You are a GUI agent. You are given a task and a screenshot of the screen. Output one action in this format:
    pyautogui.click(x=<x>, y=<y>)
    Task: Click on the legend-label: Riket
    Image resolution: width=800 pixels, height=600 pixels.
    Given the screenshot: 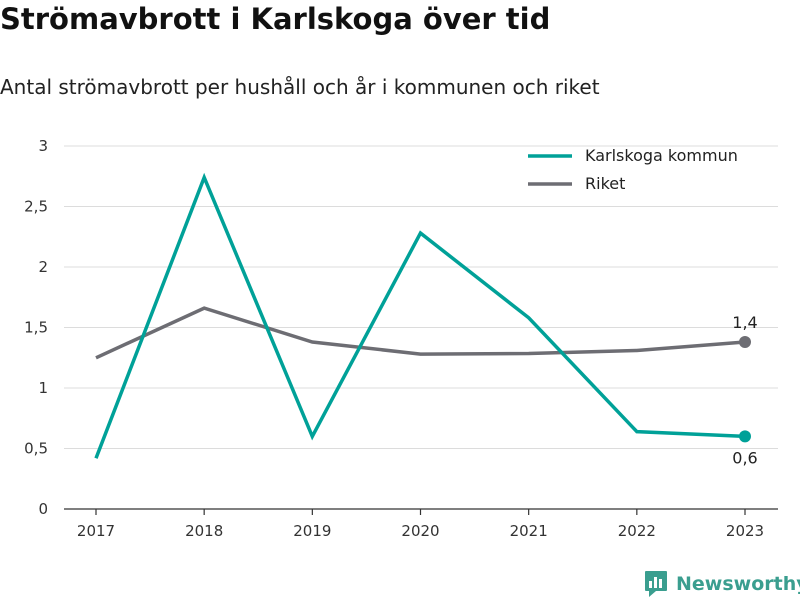 What is the action you would take?
    pyautogui.click(x=605, y=183)
    